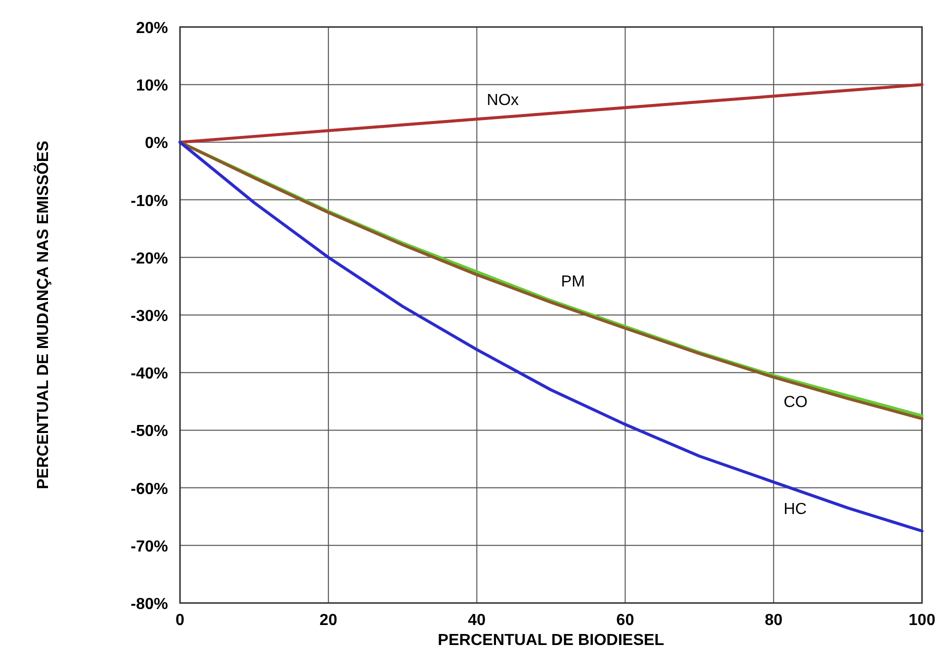 The image size is (944, 650). I want to click on y-tick-label: -30%, so click(149, 316).